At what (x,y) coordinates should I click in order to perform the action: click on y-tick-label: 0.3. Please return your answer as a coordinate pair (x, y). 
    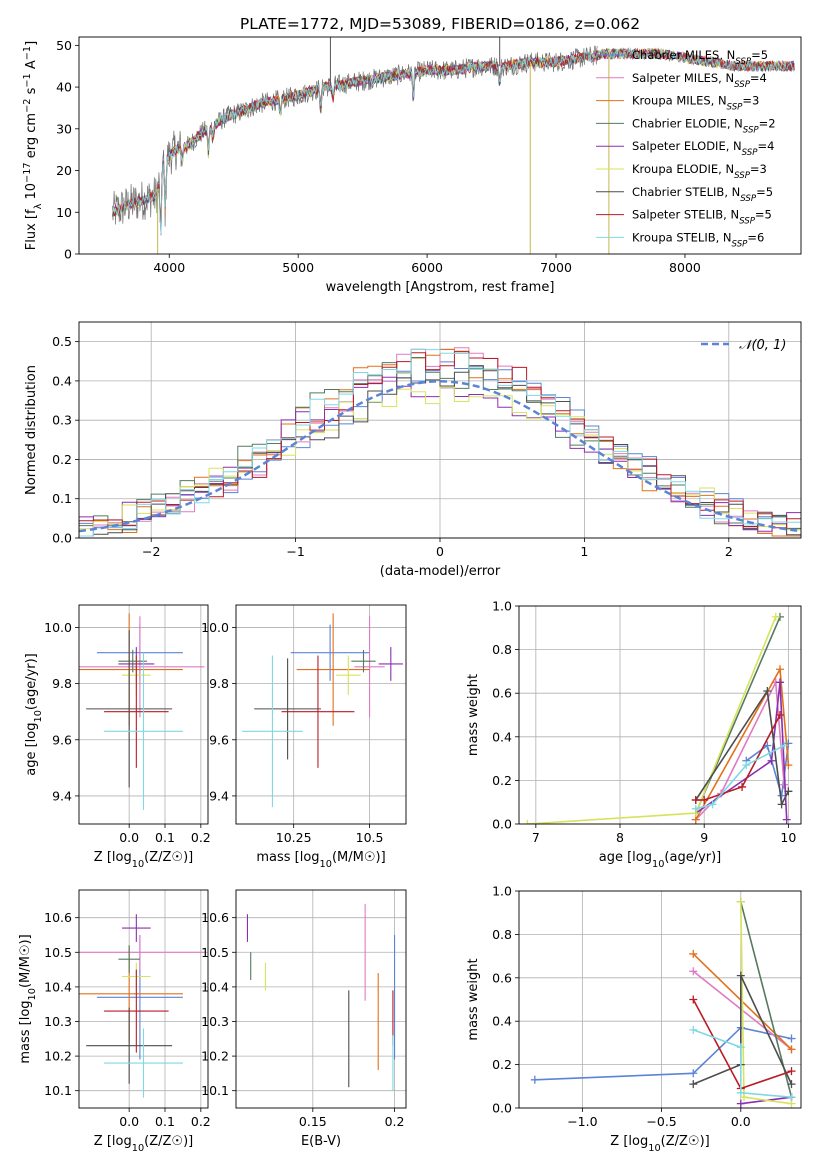
    Looking at the image, I should click on (62, 420).